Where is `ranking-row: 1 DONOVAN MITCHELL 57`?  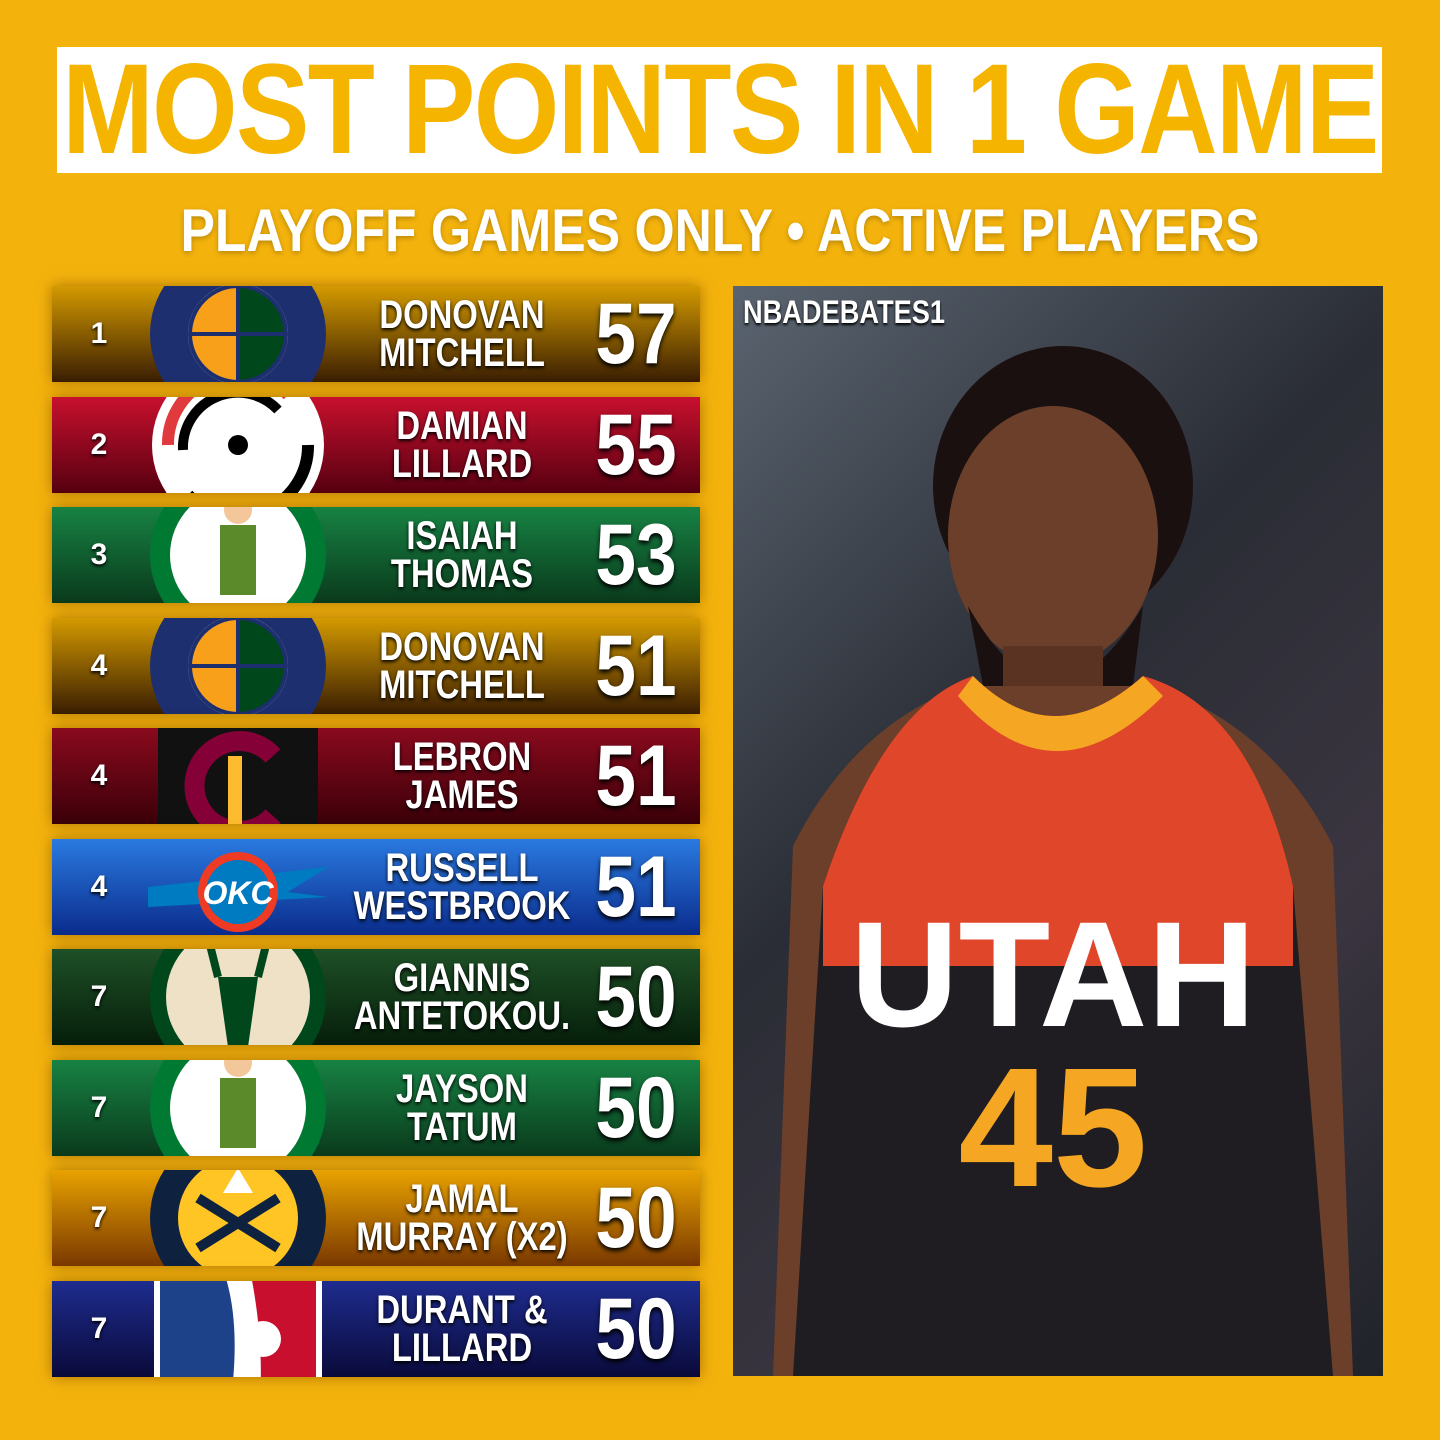
ranking-row: 1 DONOVAN MITCHELL 57 is located at coordinates (376, 334).